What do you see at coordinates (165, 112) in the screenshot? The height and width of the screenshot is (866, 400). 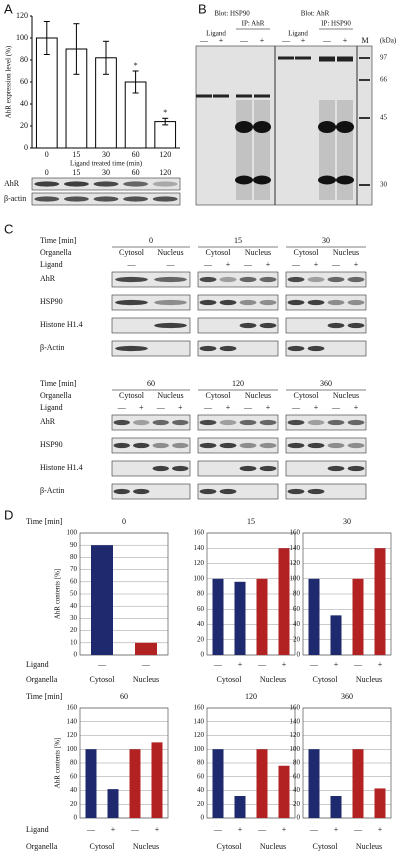 I see `annotation: *` at bounding box center [165, 112].